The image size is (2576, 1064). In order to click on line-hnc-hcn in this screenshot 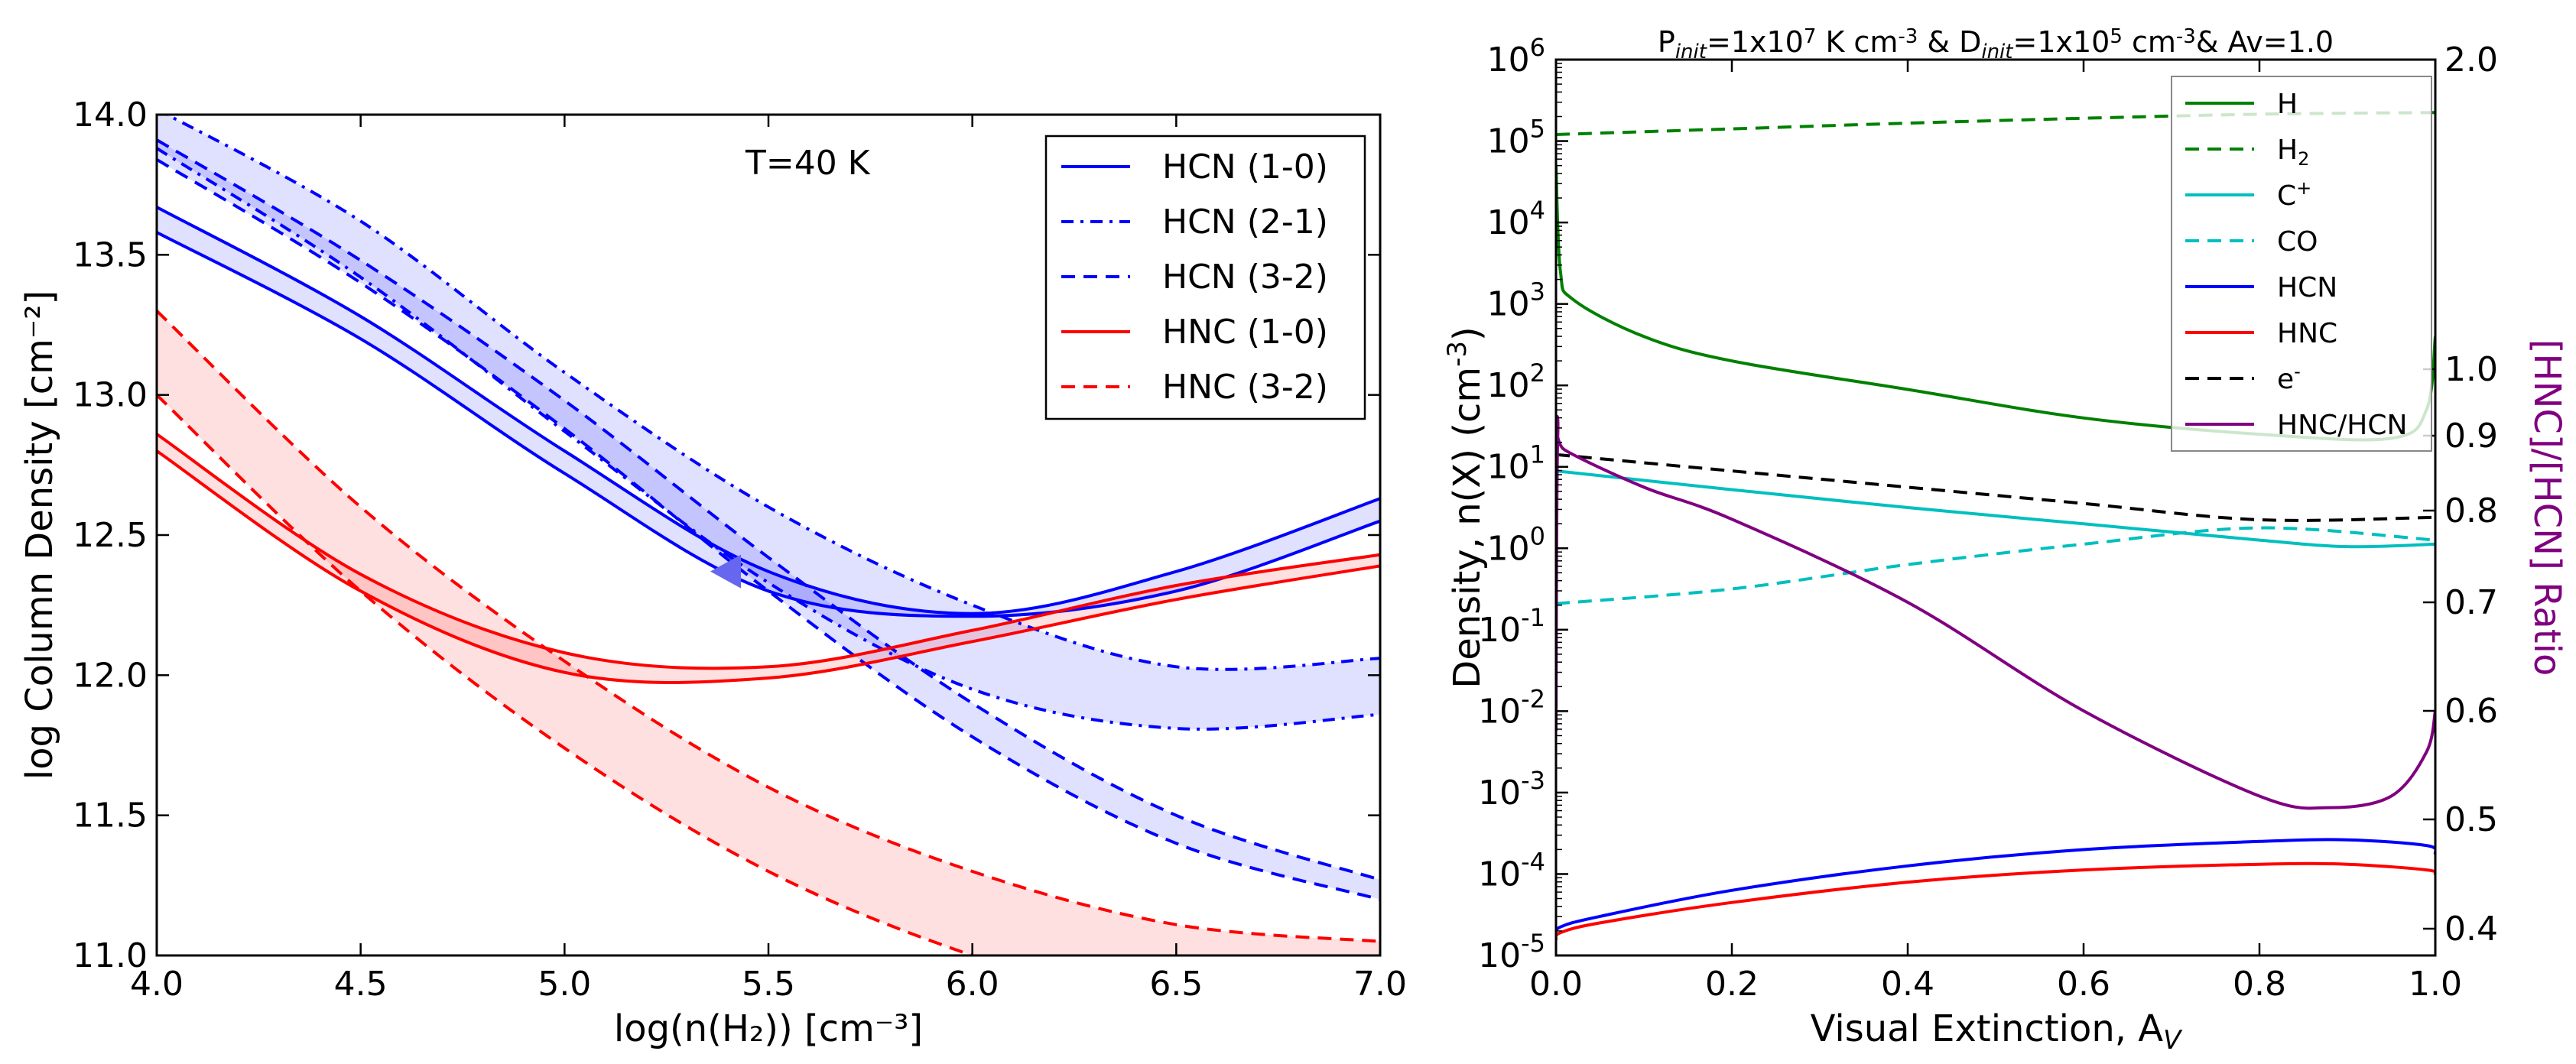, I will do `click(1996, 612)`.